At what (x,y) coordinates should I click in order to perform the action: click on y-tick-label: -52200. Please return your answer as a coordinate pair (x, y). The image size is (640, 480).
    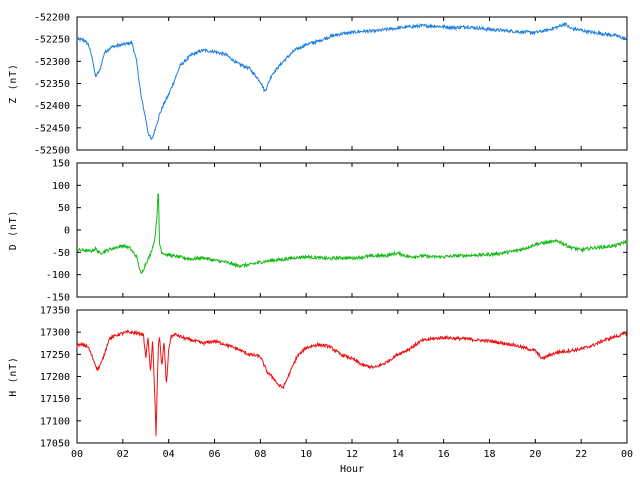
    Looking at the image, I should click on (52, 18).